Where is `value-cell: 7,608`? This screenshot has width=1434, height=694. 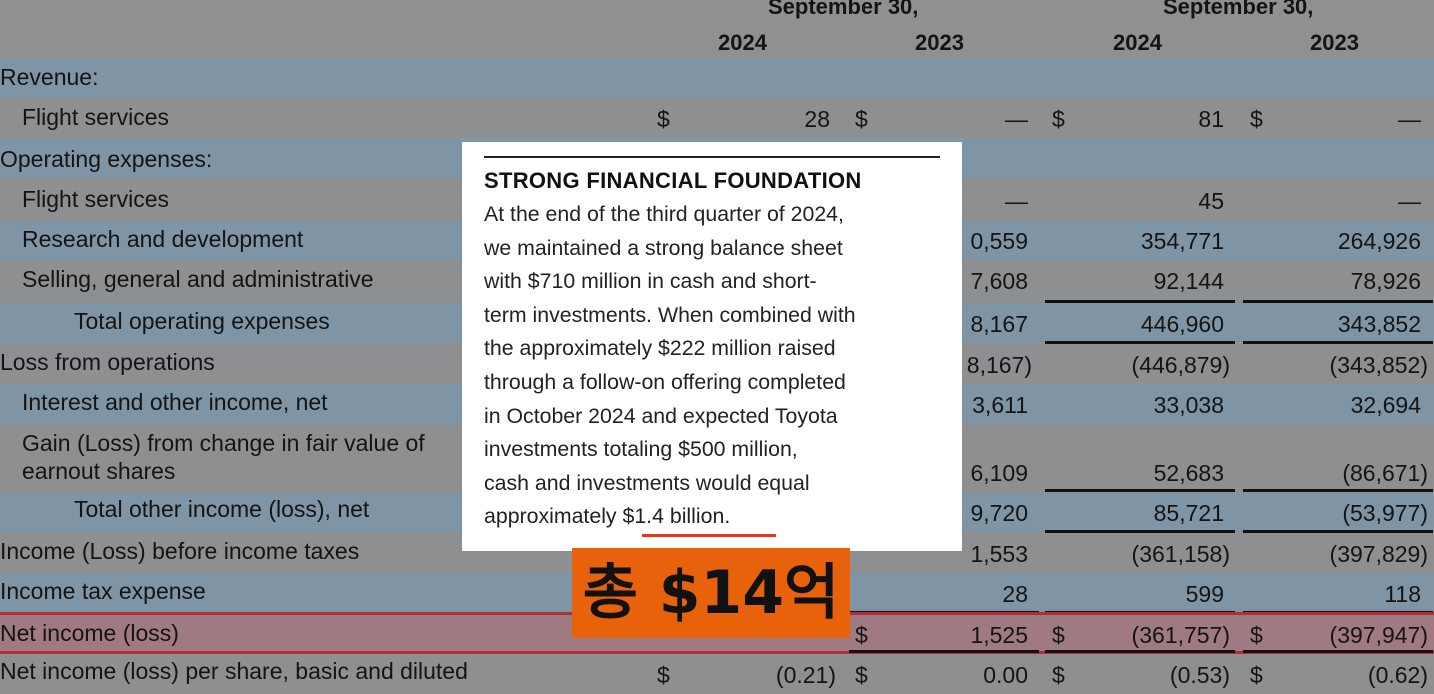
value-cell: 7,608 is located at coordinates (999, 281).